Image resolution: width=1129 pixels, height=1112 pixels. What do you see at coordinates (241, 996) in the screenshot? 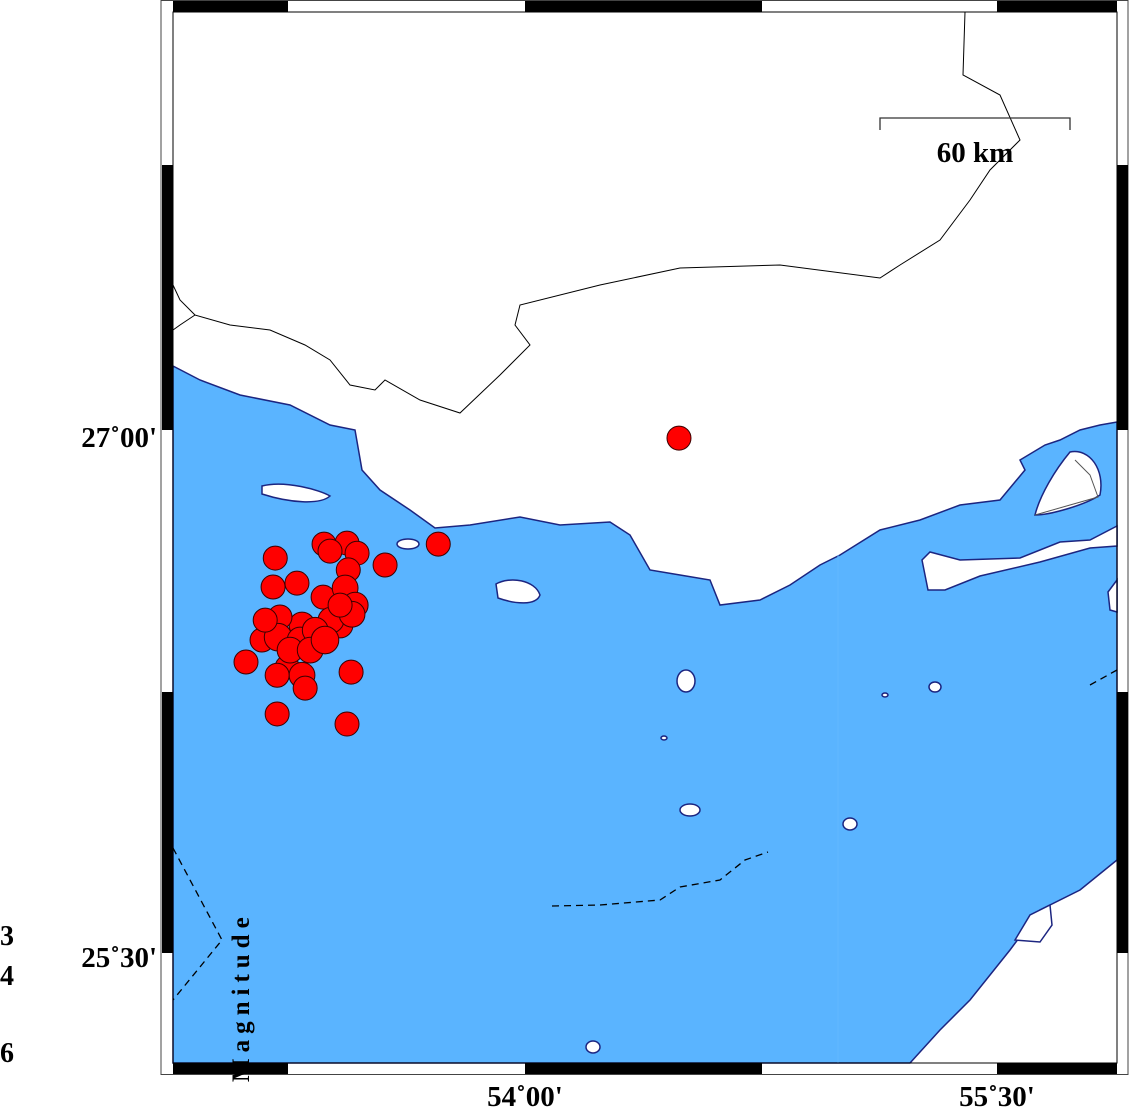
I see `legend-title: Magnitude` at bounding box center [241, 996].